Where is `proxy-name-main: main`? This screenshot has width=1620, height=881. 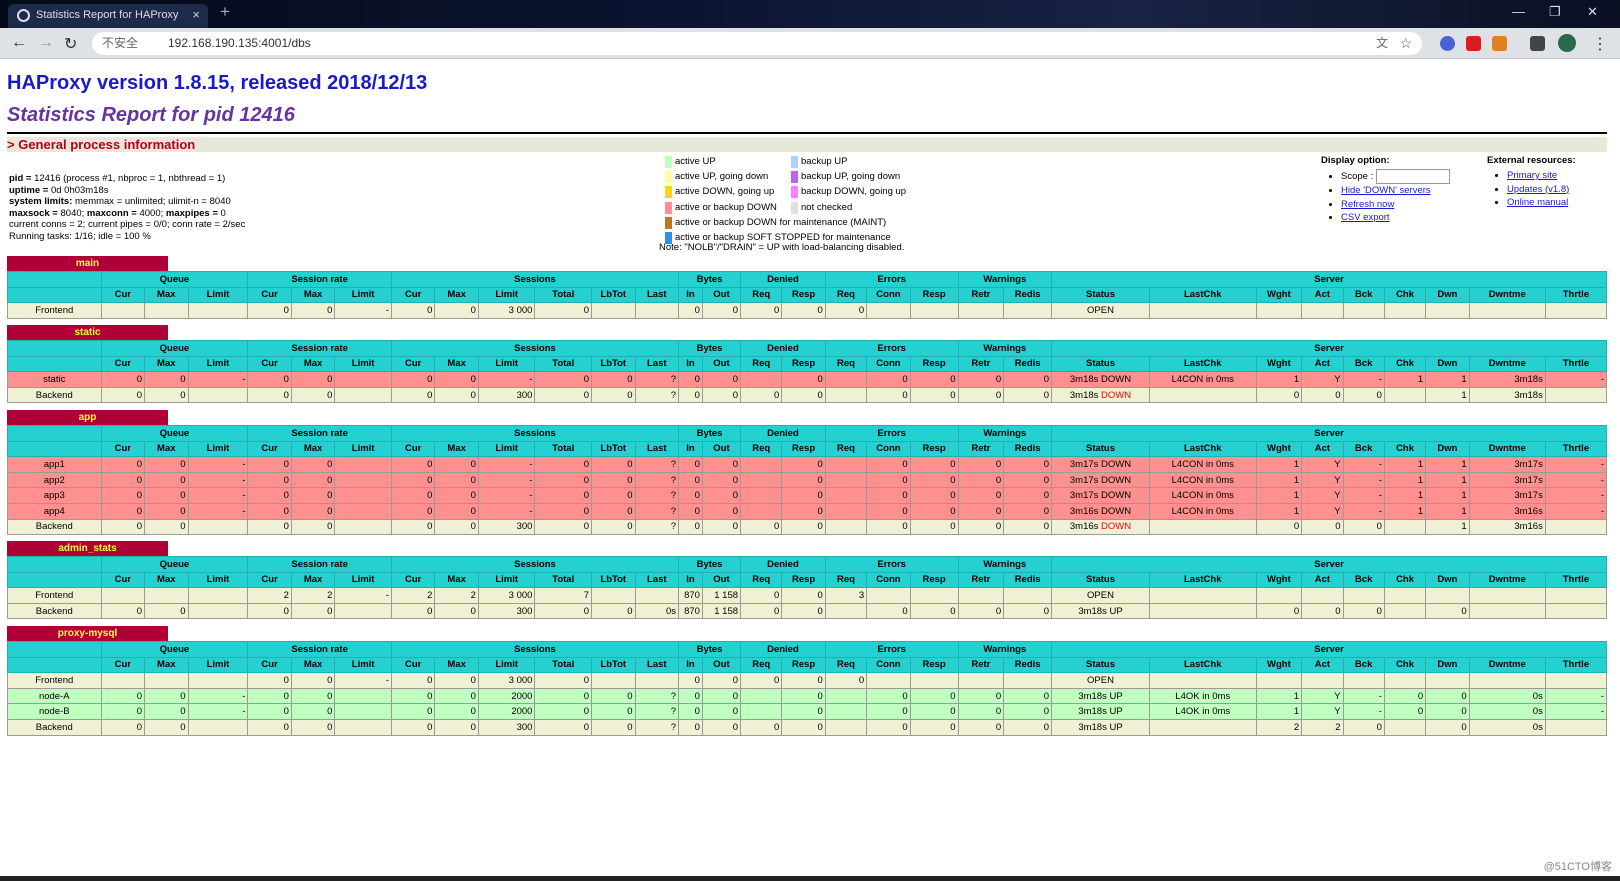 proxy-name-main: main is located at coordinates (87, 263).